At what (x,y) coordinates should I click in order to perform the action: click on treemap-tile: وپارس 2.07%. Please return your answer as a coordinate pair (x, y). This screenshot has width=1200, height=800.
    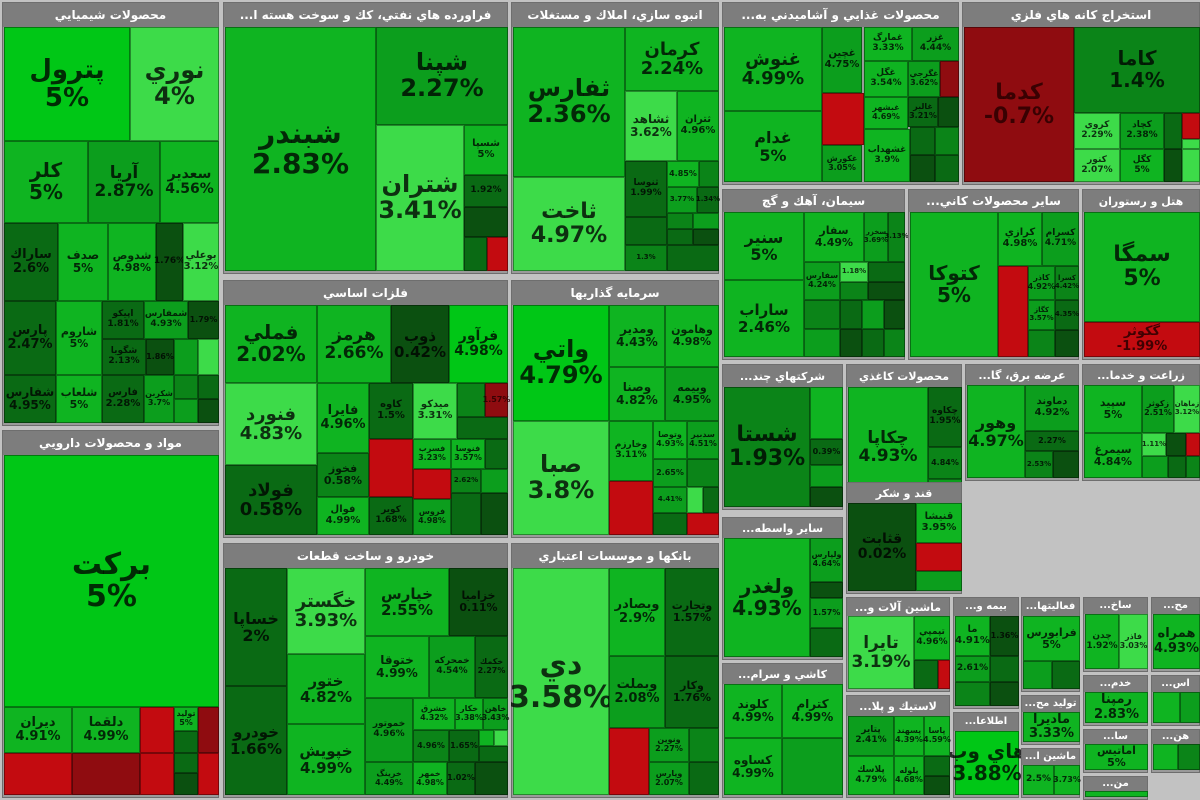
    Looking at the image, I should click on (669, 778).